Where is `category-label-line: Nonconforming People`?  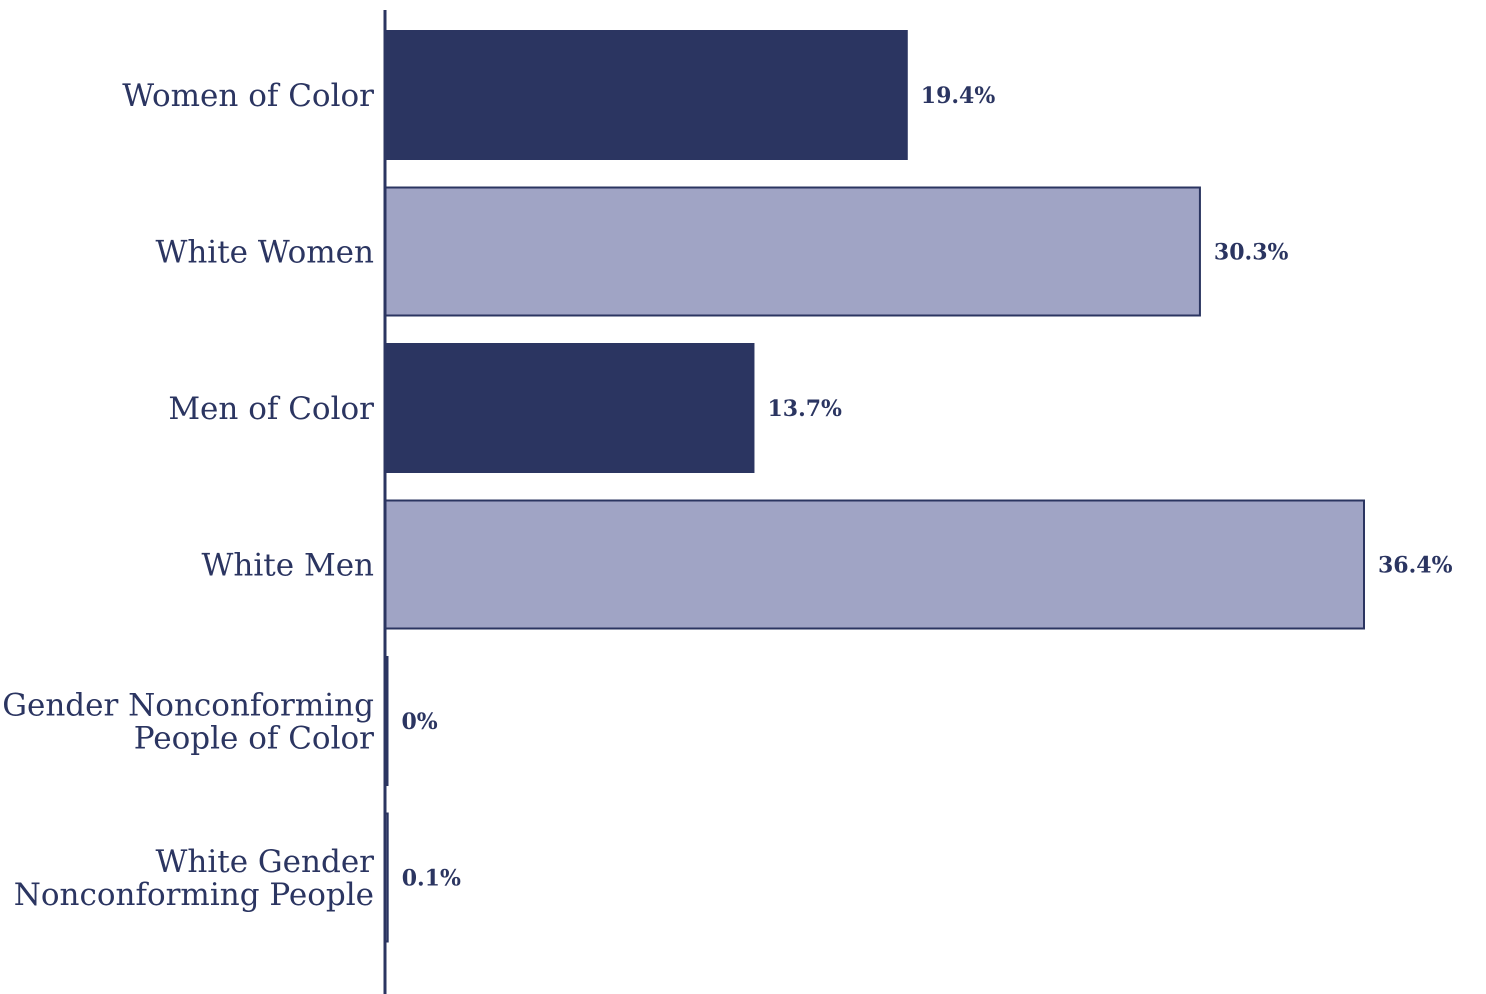
category-label-line: Nonconforming People is located at coordinates (194, 895).